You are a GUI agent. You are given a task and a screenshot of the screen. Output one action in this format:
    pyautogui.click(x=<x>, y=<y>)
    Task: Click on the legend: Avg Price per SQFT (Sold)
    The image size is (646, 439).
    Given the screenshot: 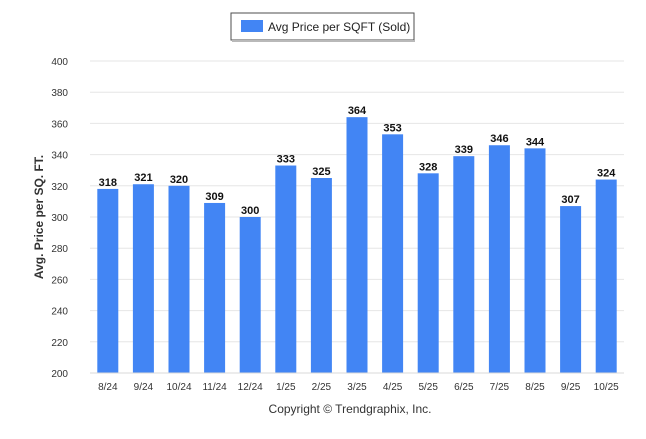 What is the action you would take?
    pyautogui.click(x=322, y=27)
    